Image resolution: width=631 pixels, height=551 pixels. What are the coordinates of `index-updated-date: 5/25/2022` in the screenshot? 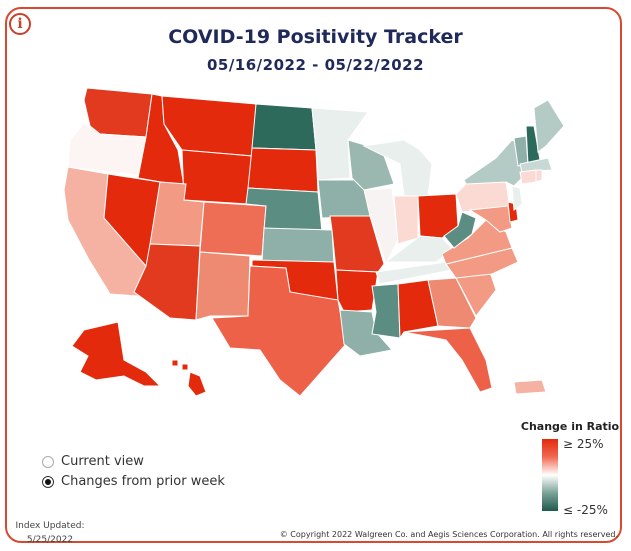 It's located at (50, 540).